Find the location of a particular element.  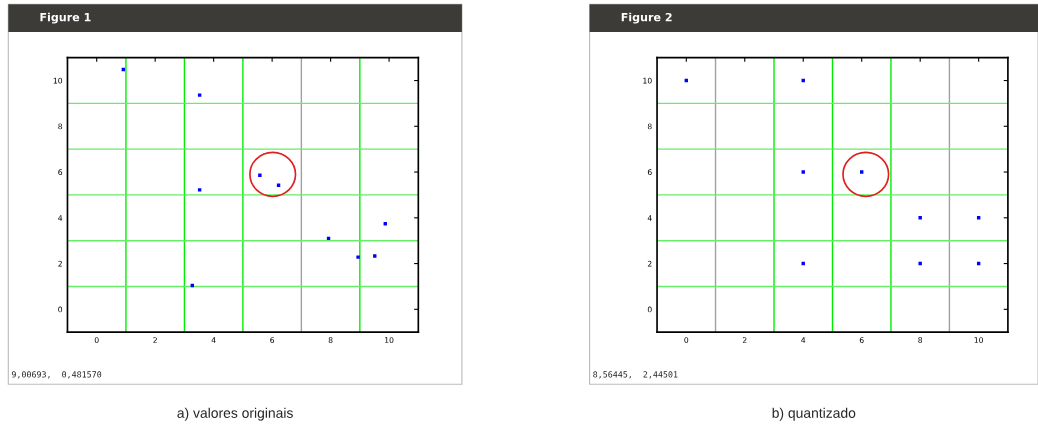

chart-title: Figure 2 is located at coordinates (646, 18).